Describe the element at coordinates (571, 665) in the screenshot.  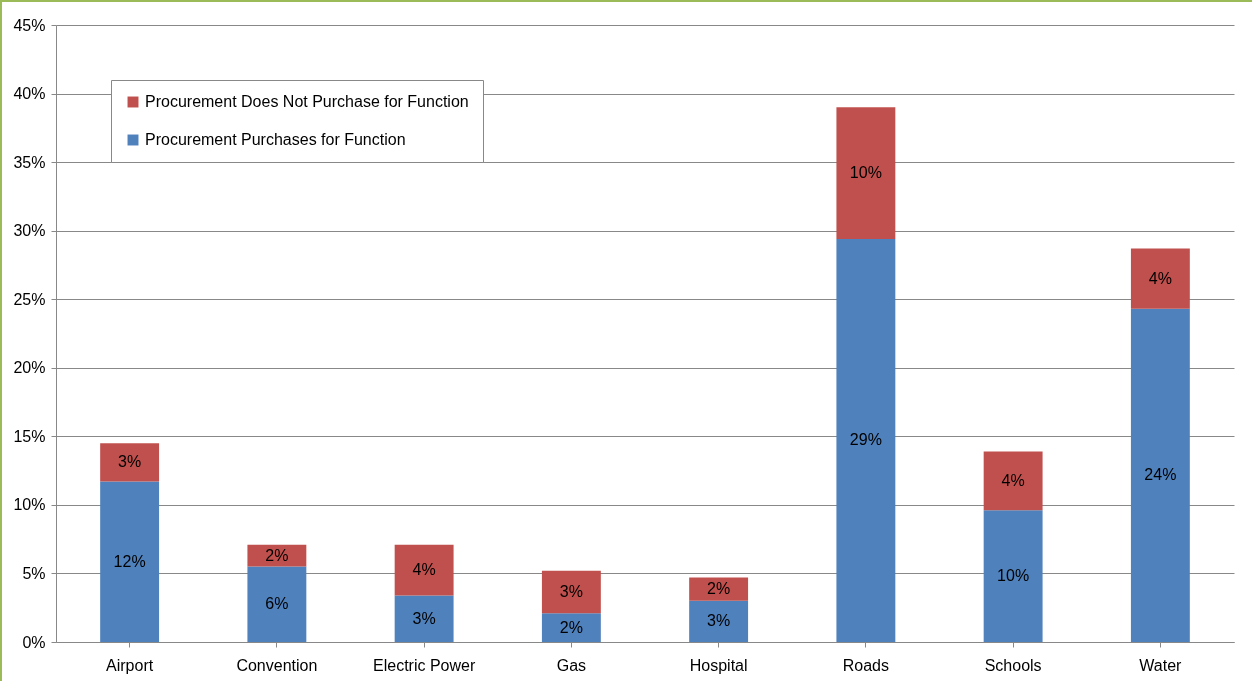
I see `x-tick-label: Gas` at that location.